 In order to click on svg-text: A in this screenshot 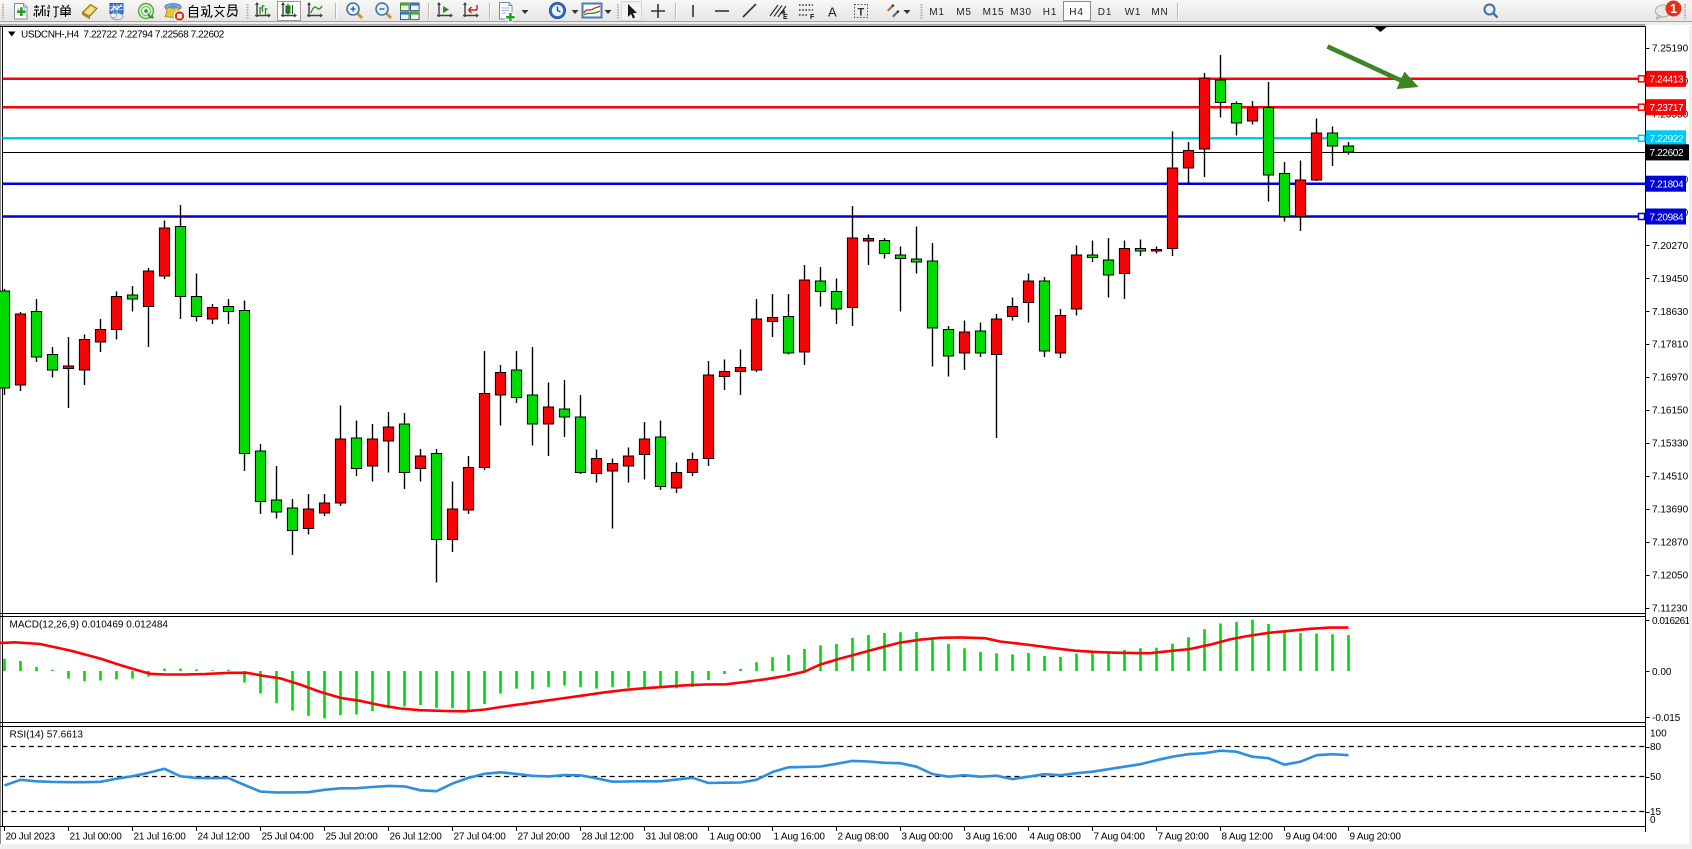, I will do `click(832, 12)`.